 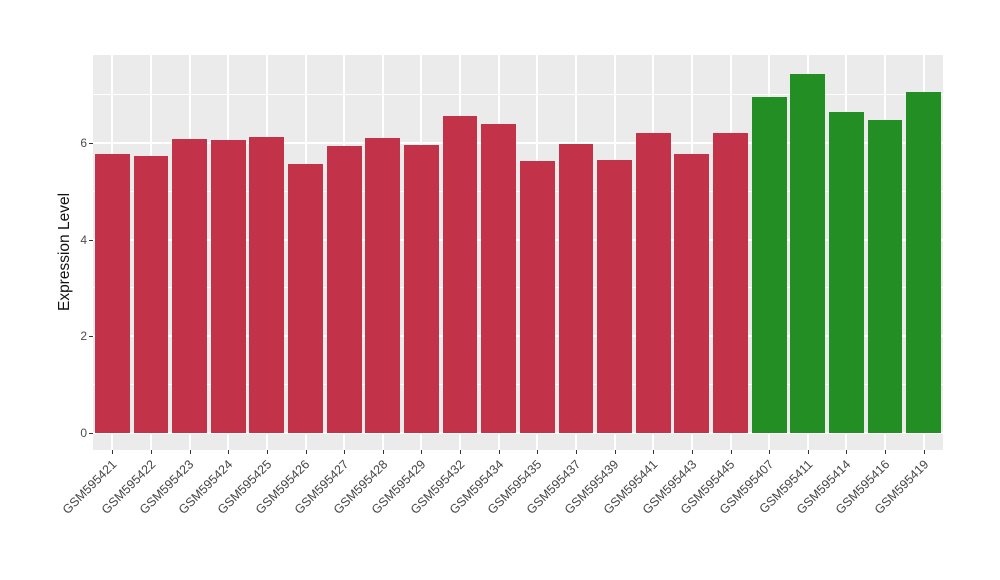 I want to click on bar-GSM595445, so click(x=730, y=282).